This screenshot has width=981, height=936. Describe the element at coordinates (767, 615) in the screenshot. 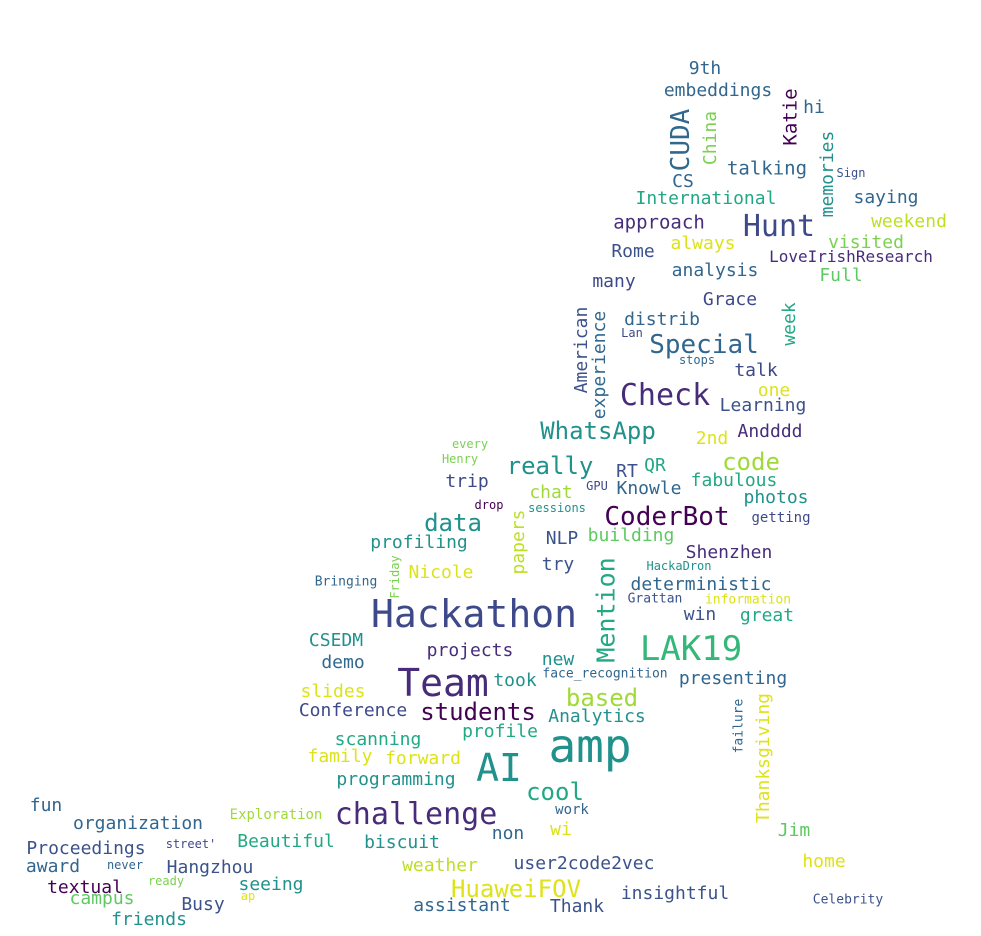

I see `word-great: great` at that location.